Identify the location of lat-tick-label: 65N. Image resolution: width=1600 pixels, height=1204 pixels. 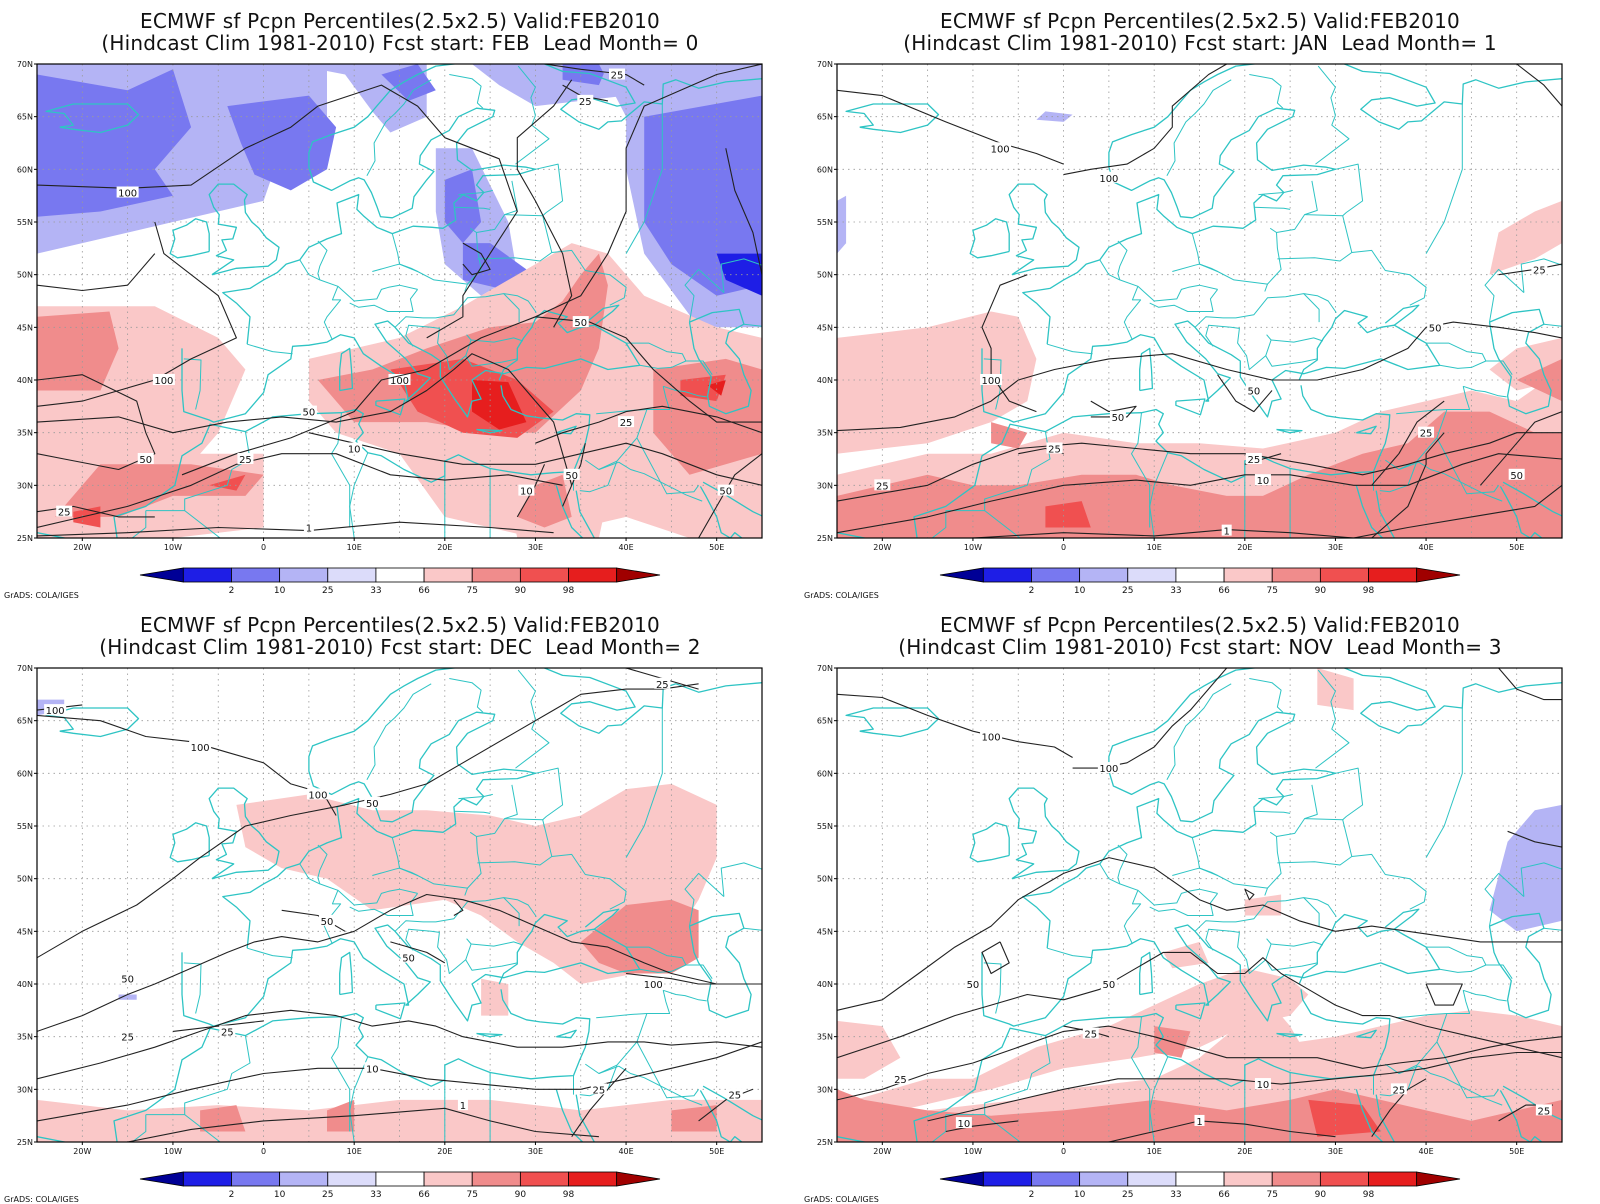
(825, 117).